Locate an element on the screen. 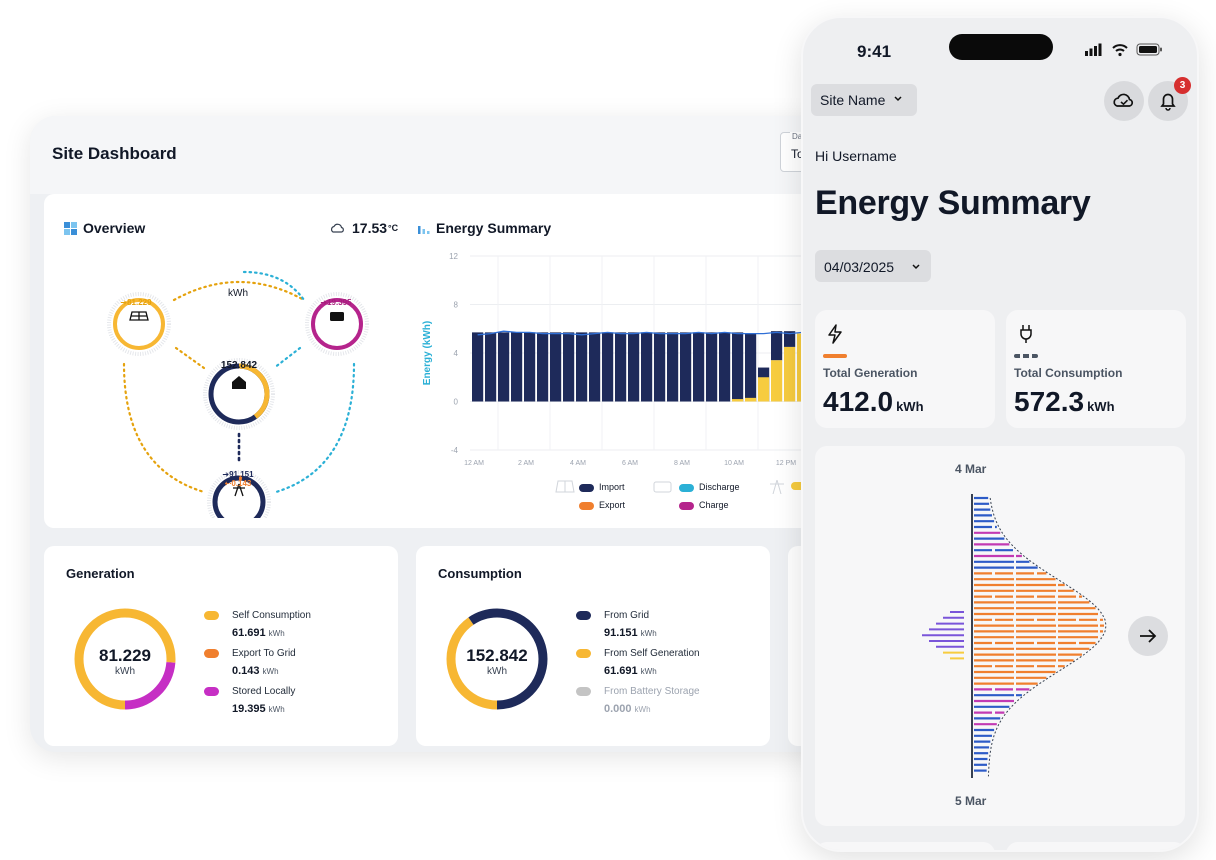  mobile-page-title: Energy Summary is located at coordinates (953, 203).